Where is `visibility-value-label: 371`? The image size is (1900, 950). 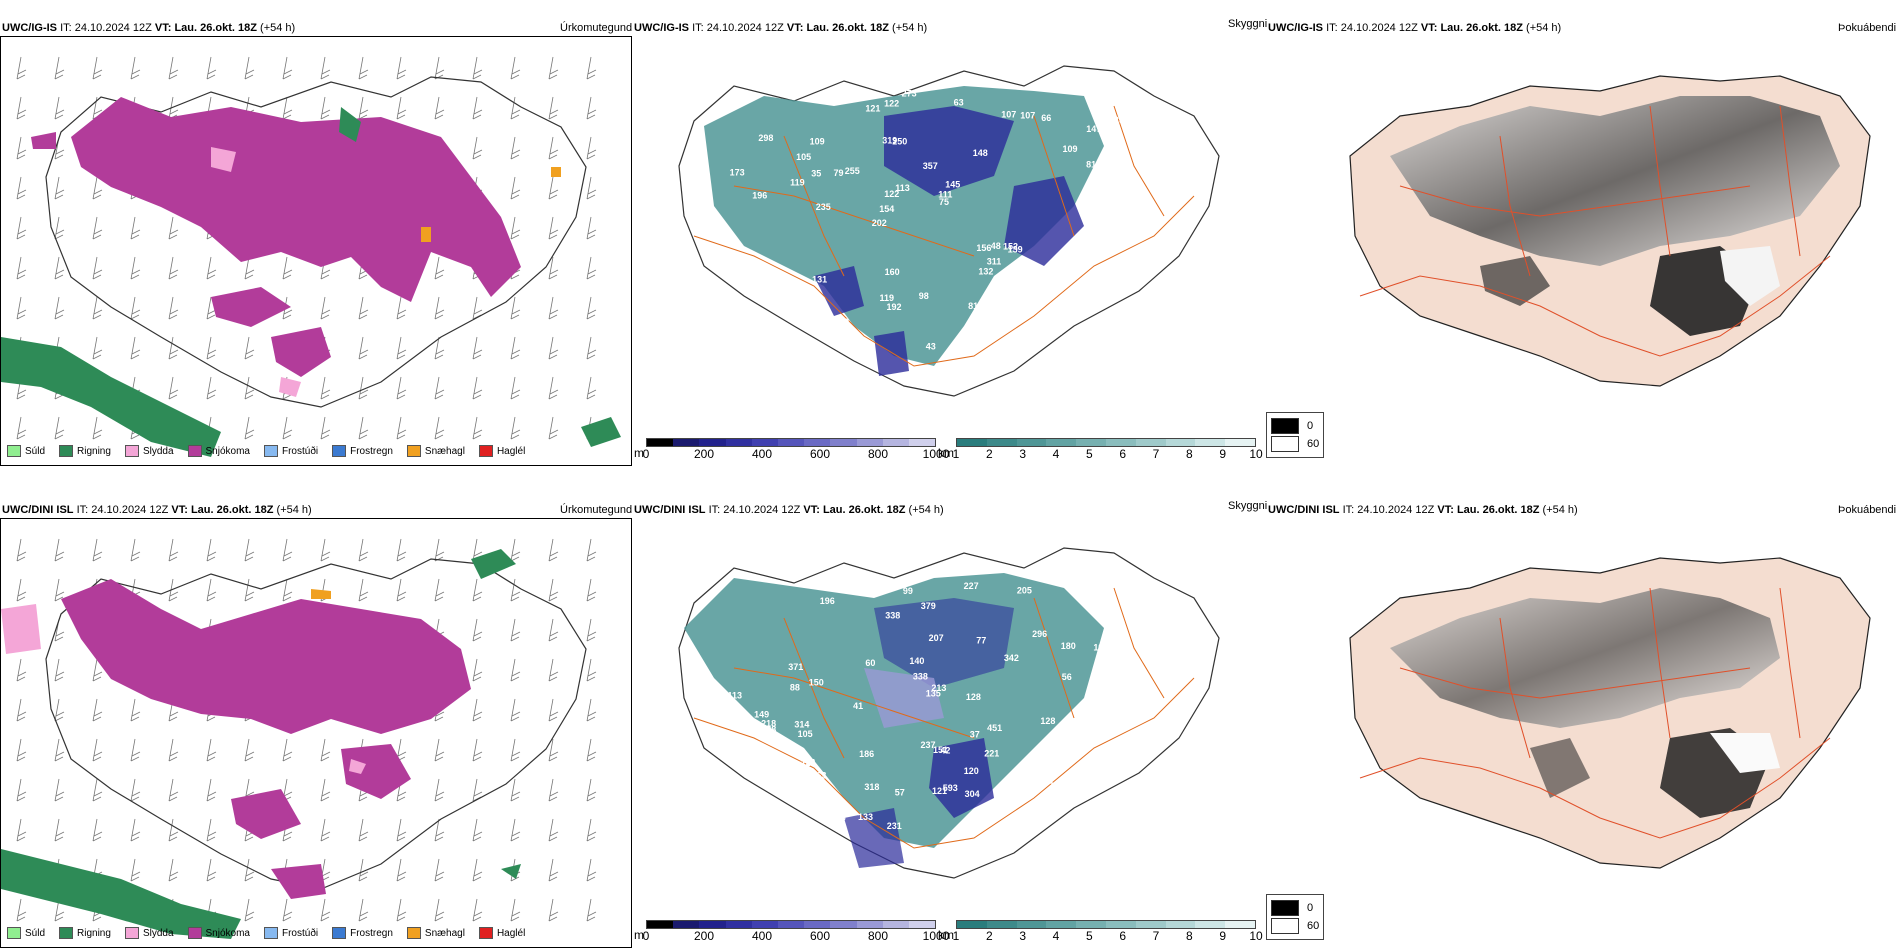 visibility-value-label: 371 is located at coordinates (795, 667).